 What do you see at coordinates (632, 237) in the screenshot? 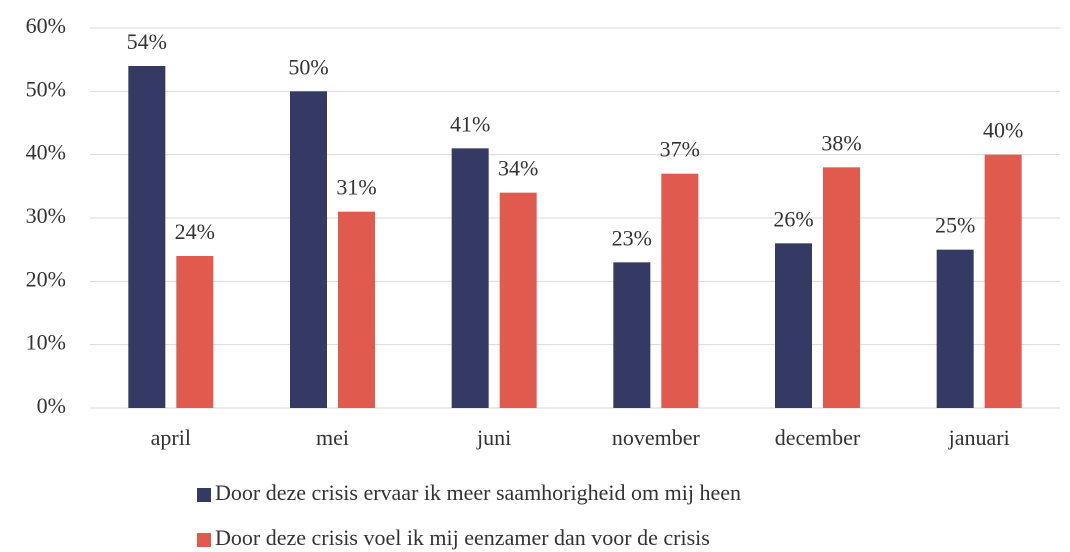
I see `value-label: 23%` at bounding box center [632, 237].